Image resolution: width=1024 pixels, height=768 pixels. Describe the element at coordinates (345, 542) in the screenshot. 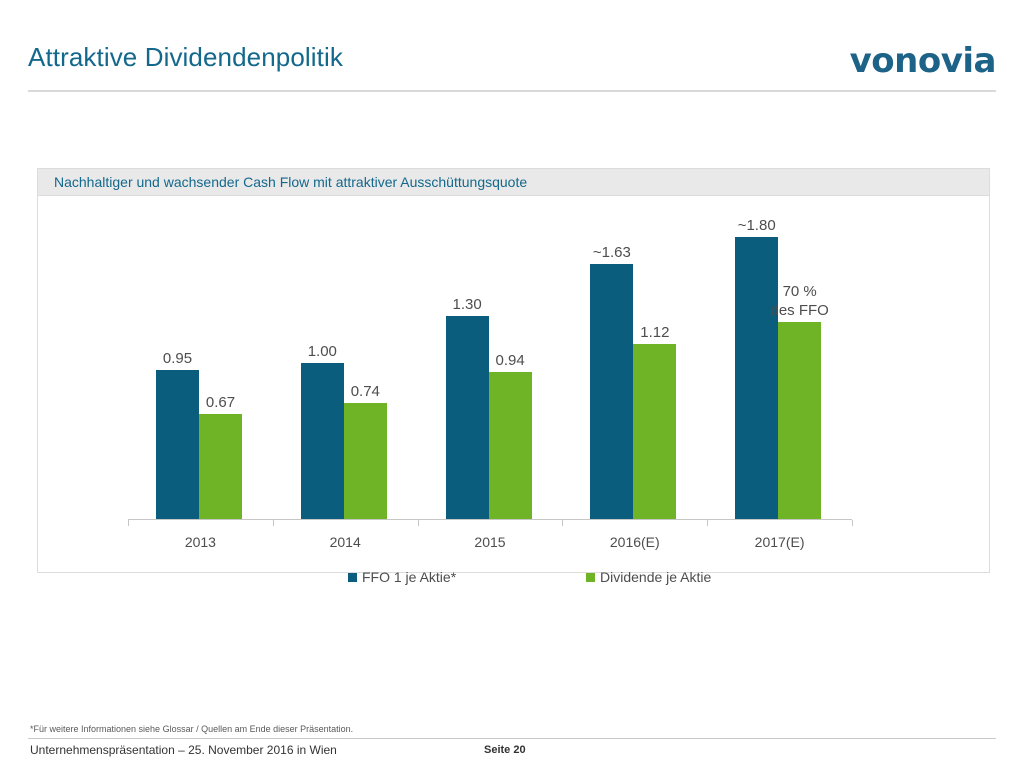

I see `x-axis-category-label: 2014` at that location.